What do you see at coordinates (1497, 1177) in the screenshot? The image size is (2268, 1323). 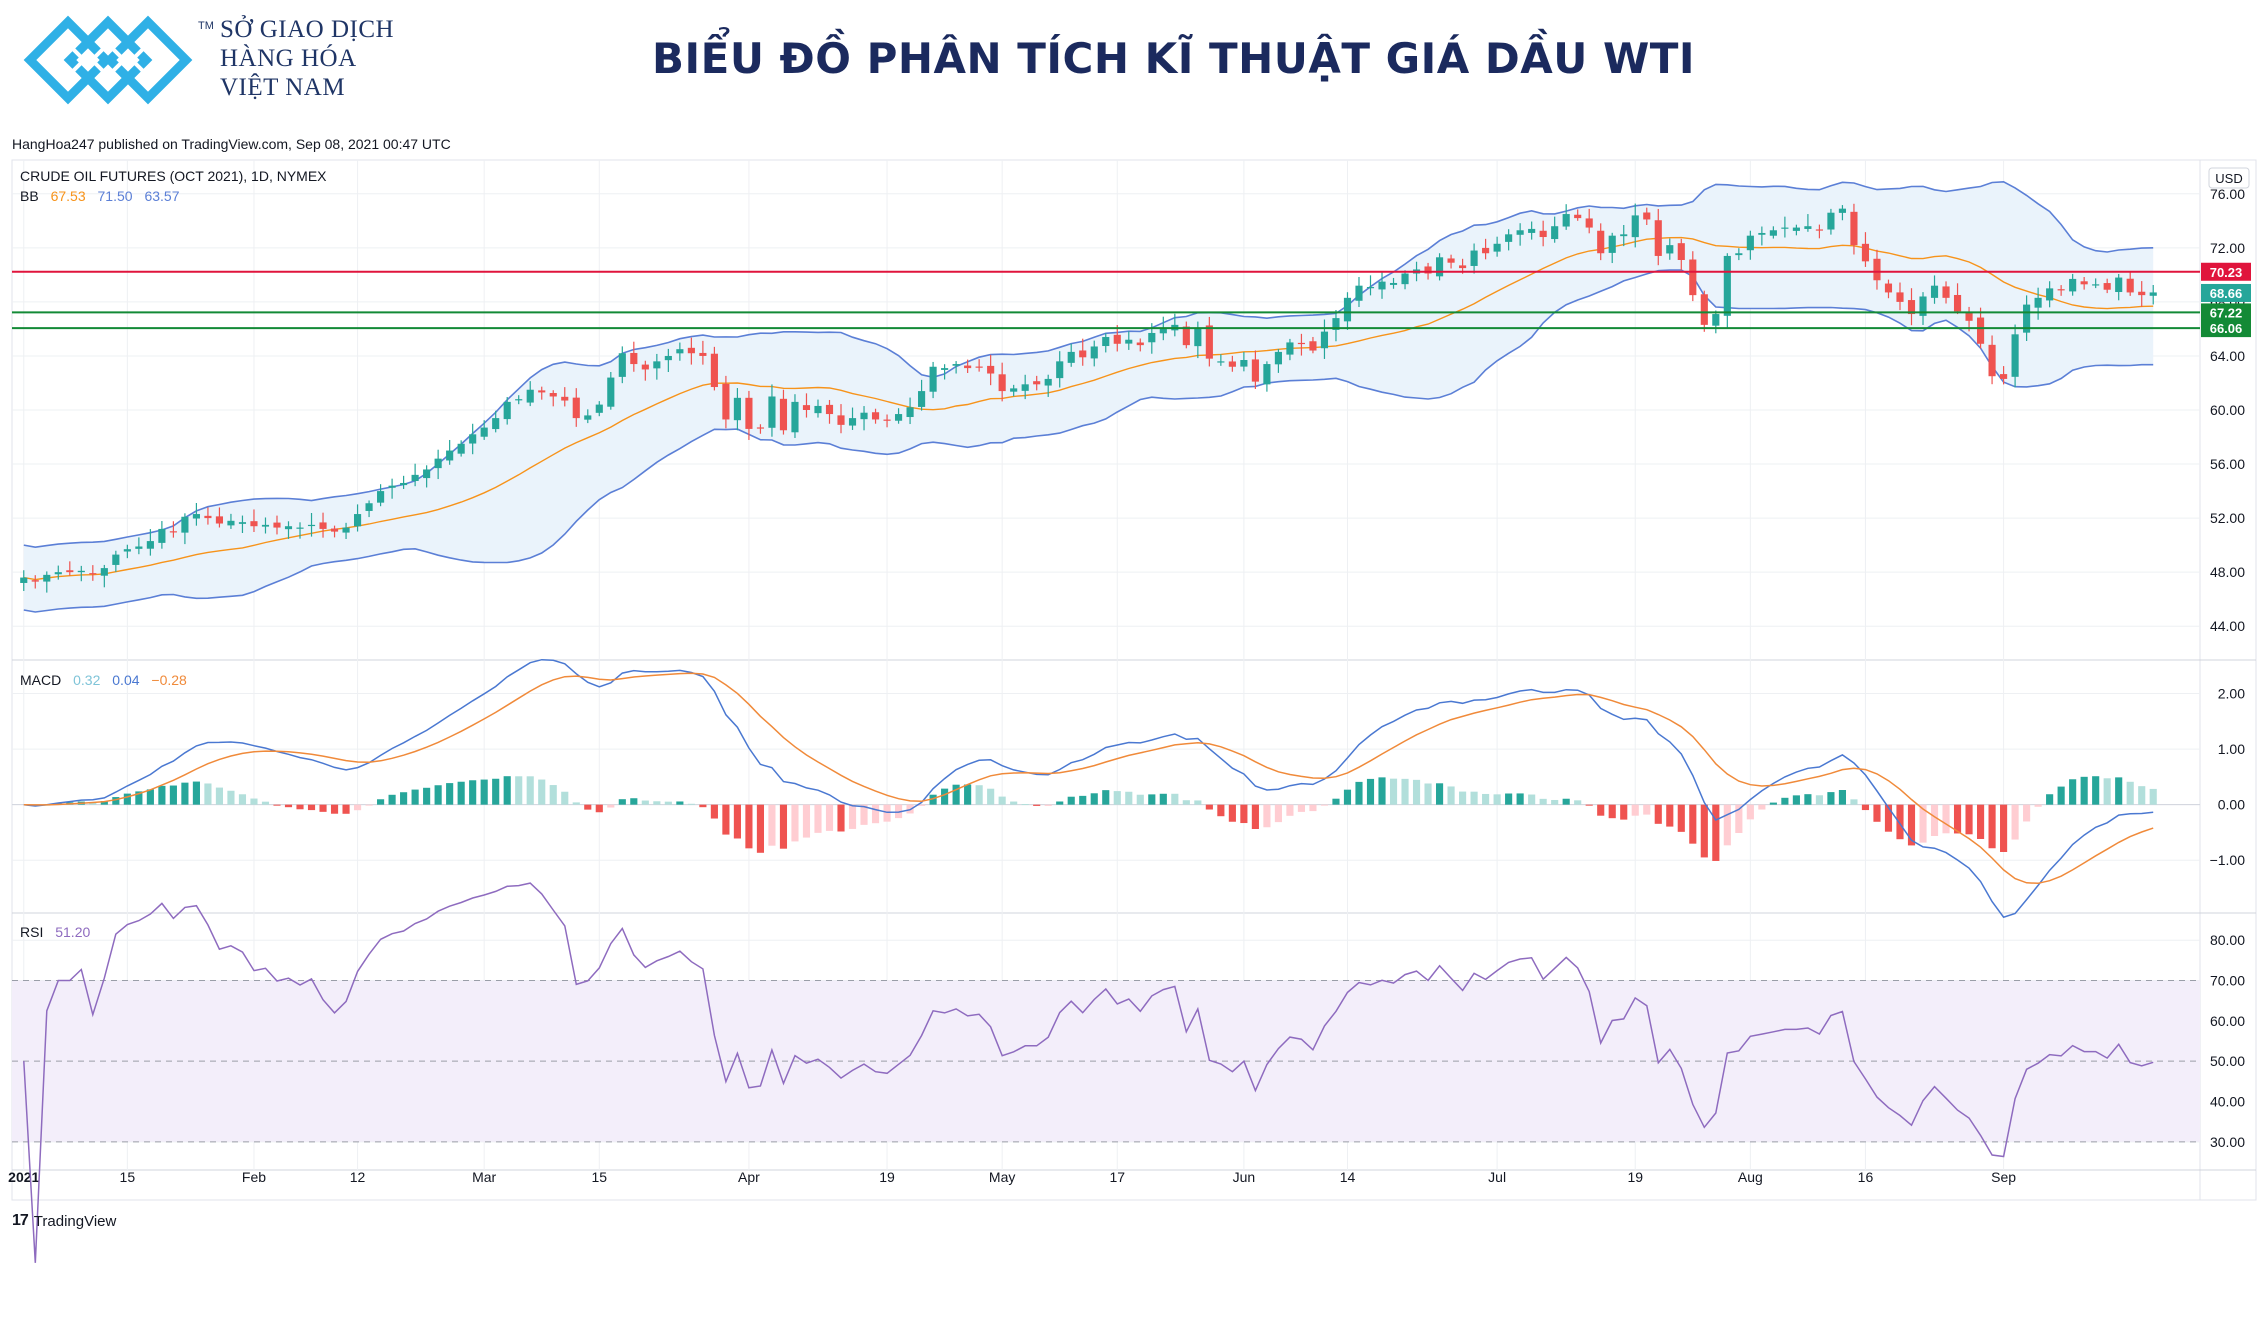 I see `time-axis-tick-label: Jul` at bounding box center [1497, 1177].